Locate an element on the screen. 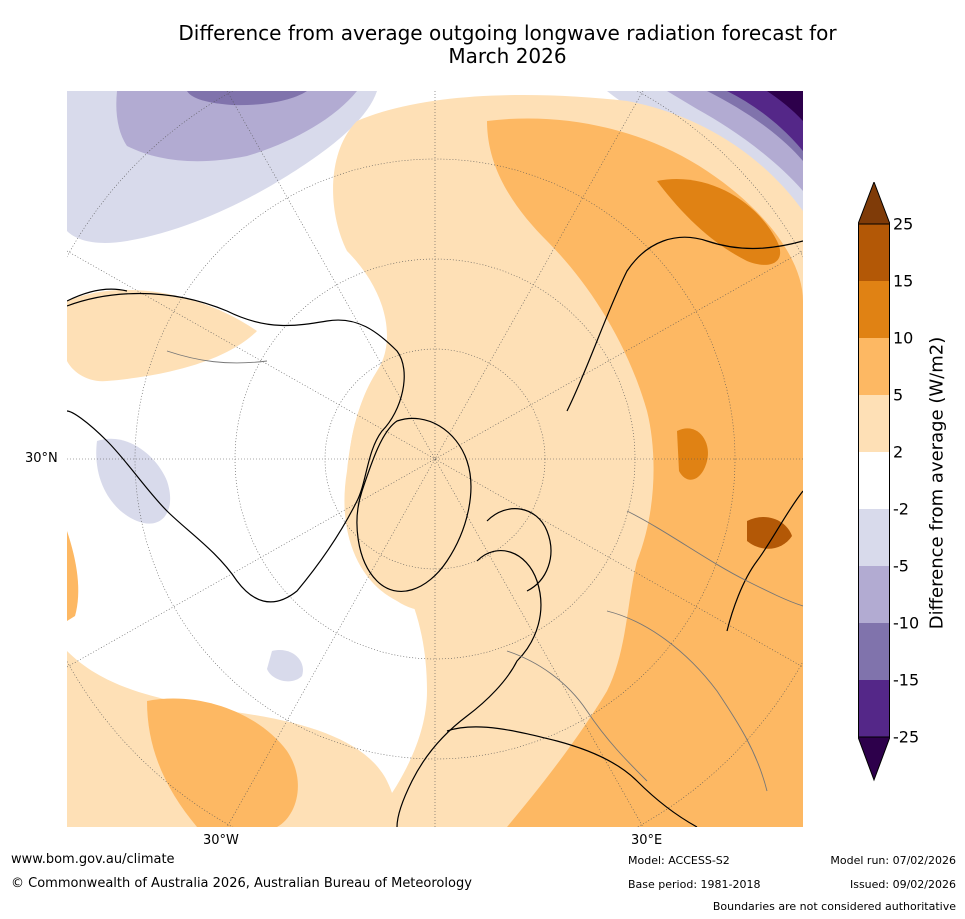  anomaly-negative-pacific-nw-inner is located at coordinates (236, 126).